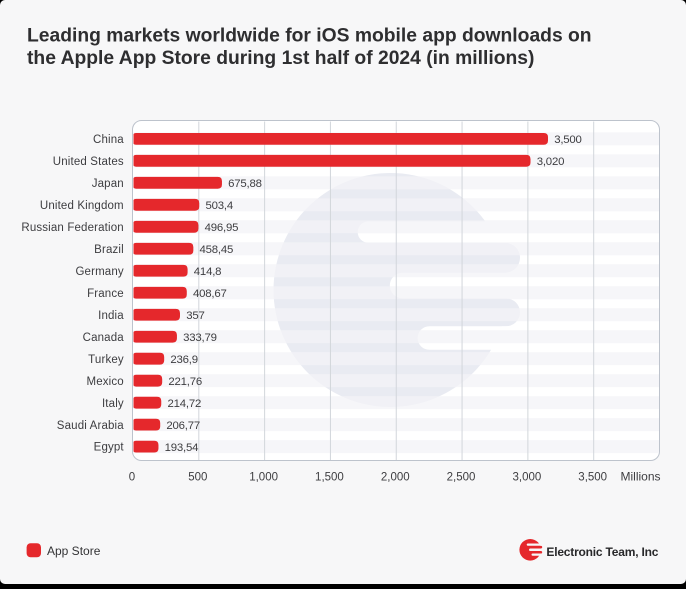 The width and height of the screenshot is (686, 589). Describe the element at coordinates (245, 184) in the screenshot. I see `svg-text: 675,88` at that location.